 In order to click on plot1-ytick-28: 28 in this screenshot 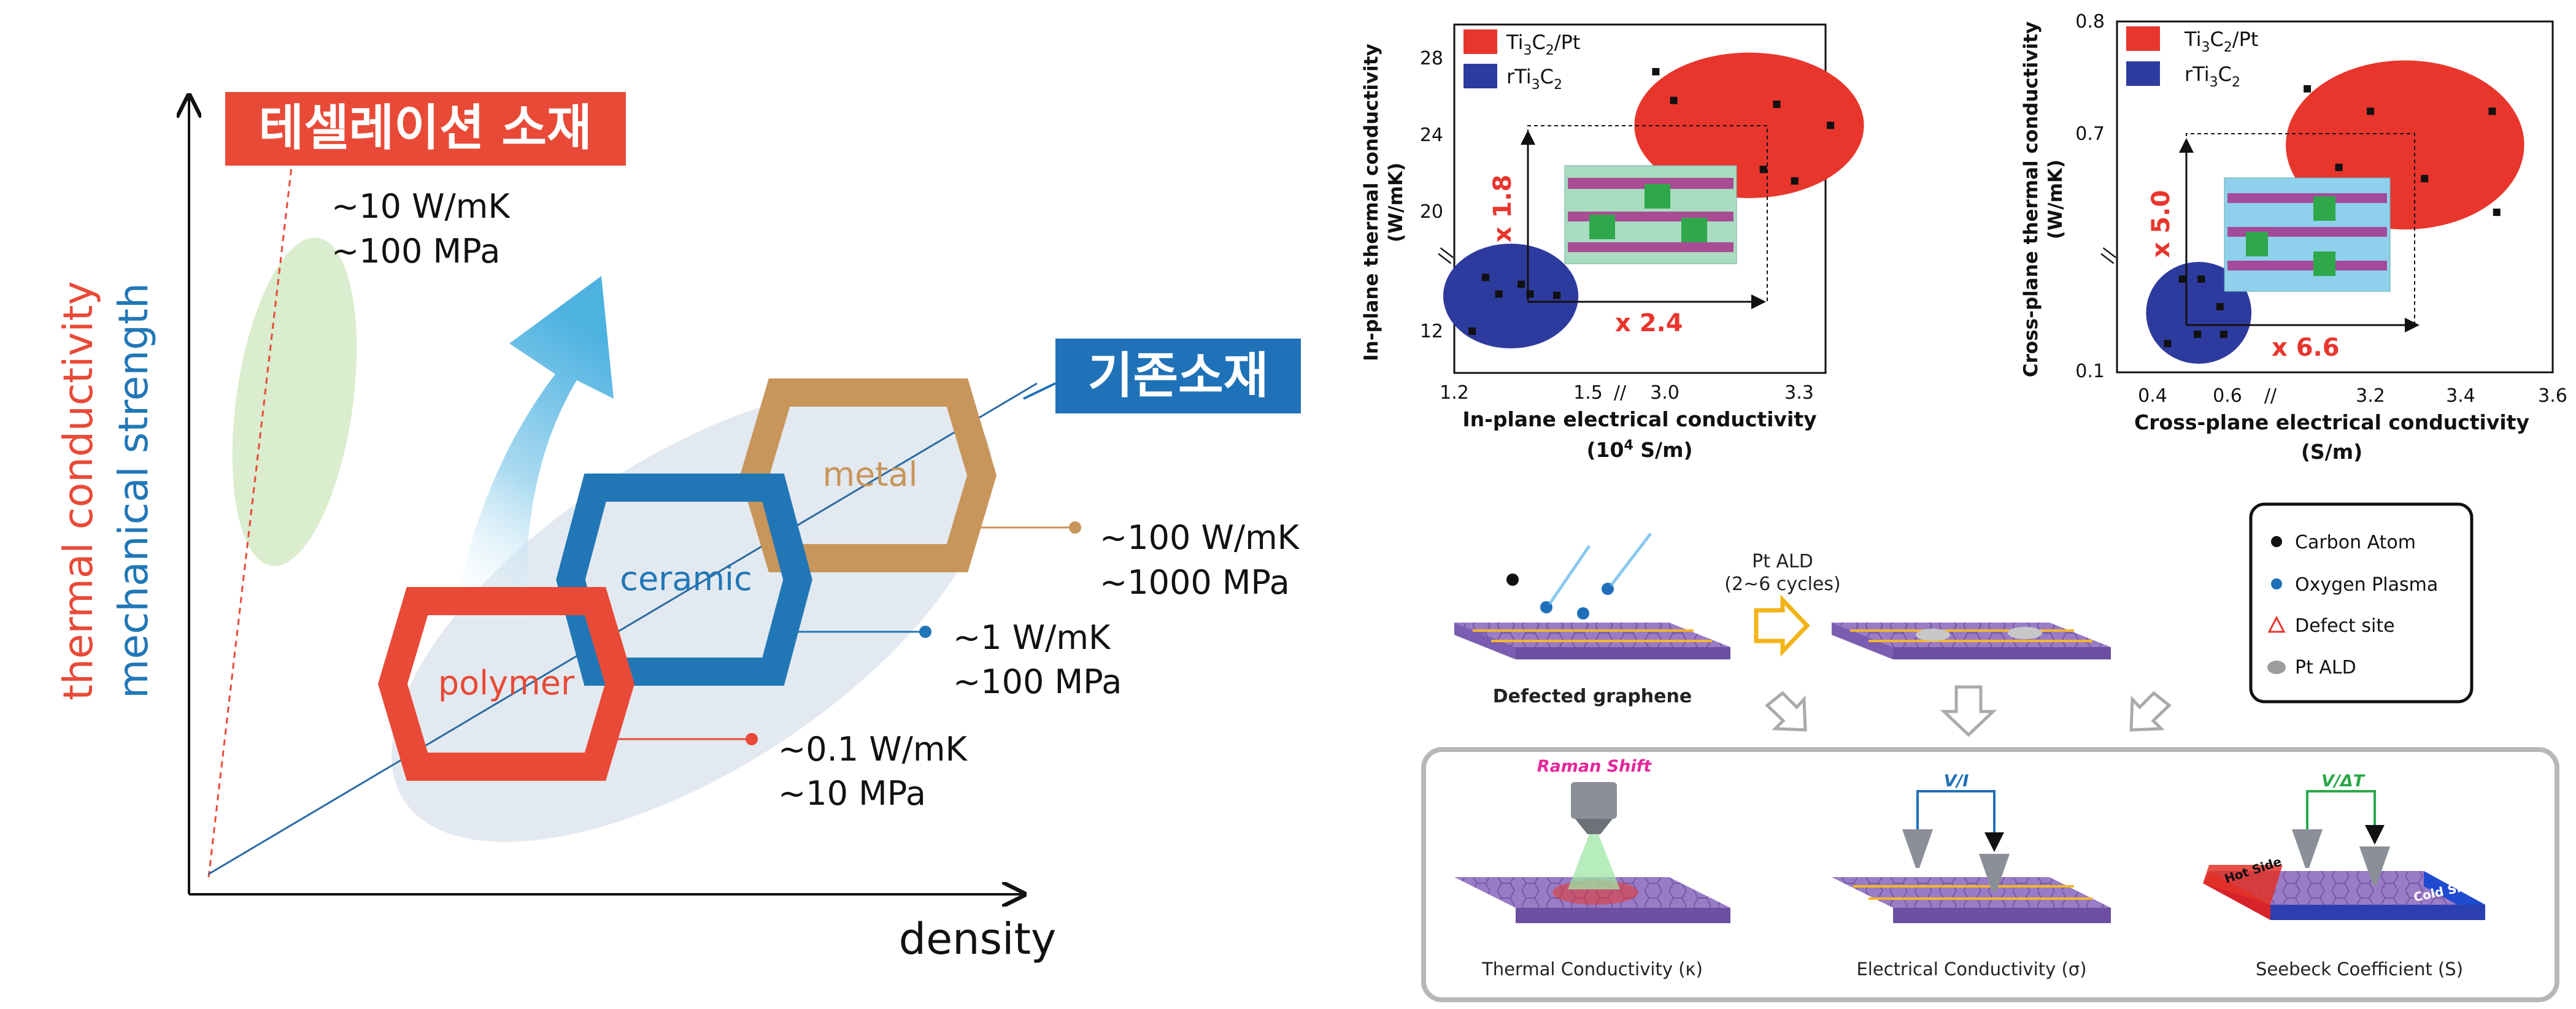, I will do `click(1431, 58)`.